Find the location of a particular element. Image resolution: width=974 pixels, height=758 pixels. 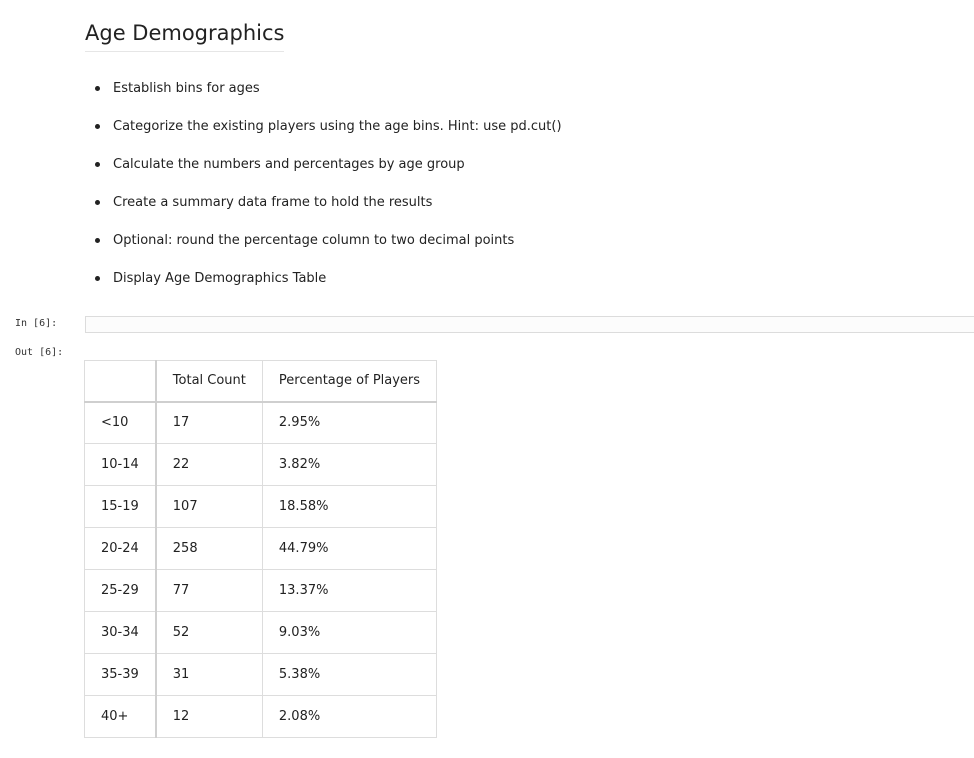

section-title: Age Demographics is located at coordinates (185, 35).